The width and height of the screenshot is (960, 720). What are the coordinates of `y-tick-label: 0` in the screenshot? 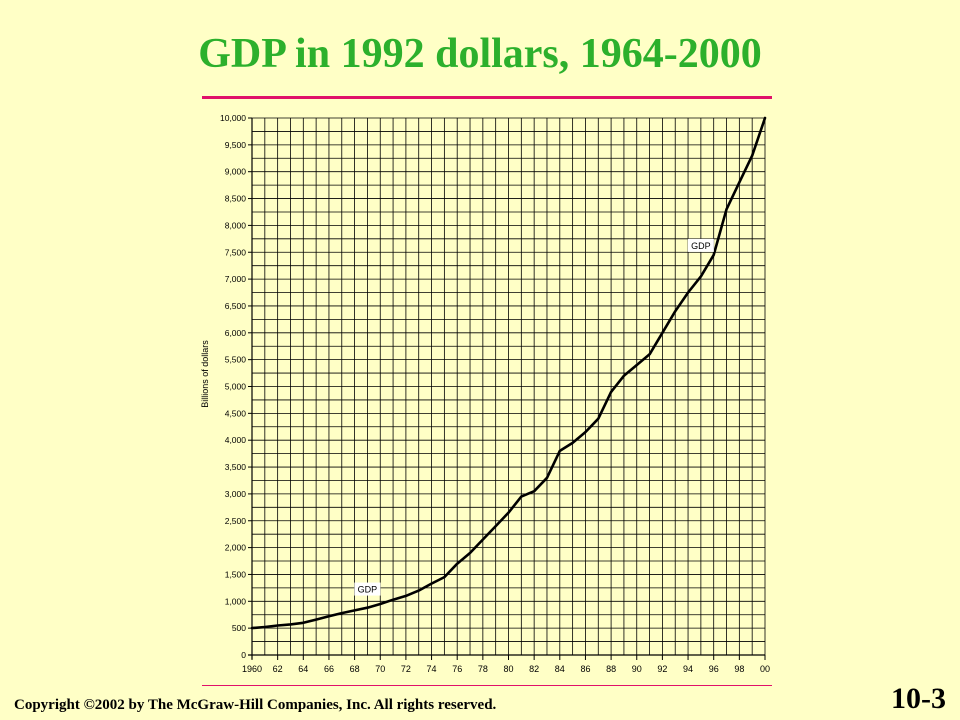 It's located at (243, 655).